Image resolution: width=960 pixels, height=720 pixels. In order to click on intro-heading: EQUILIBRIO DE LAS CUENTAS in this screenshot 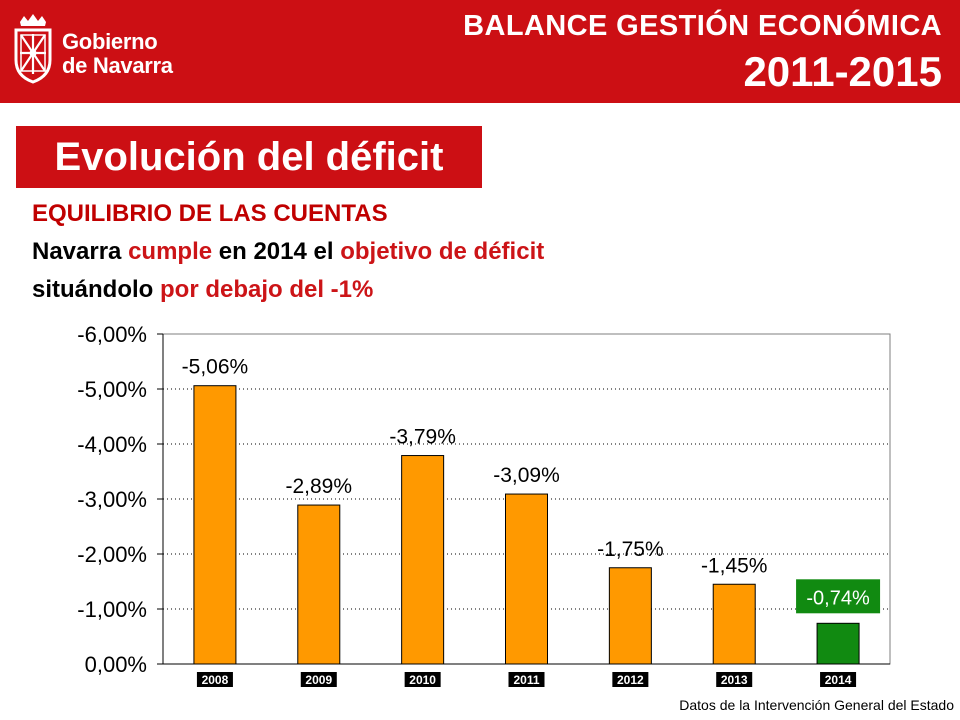, I will do `click(210, 213)`.